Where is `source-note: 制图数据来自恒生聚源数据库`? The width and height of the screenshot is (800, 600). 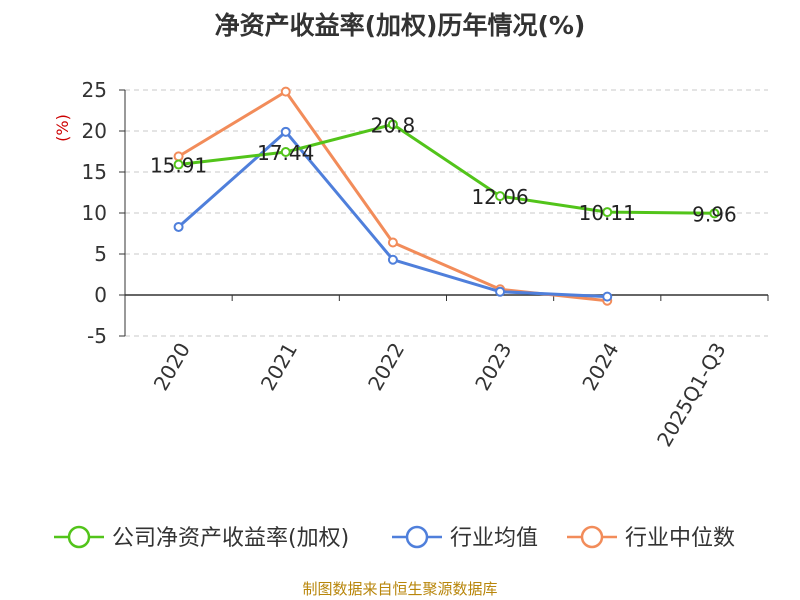 source-note: 制图数据来自恒生聚源数据库 is located at coordinates (399, 589).